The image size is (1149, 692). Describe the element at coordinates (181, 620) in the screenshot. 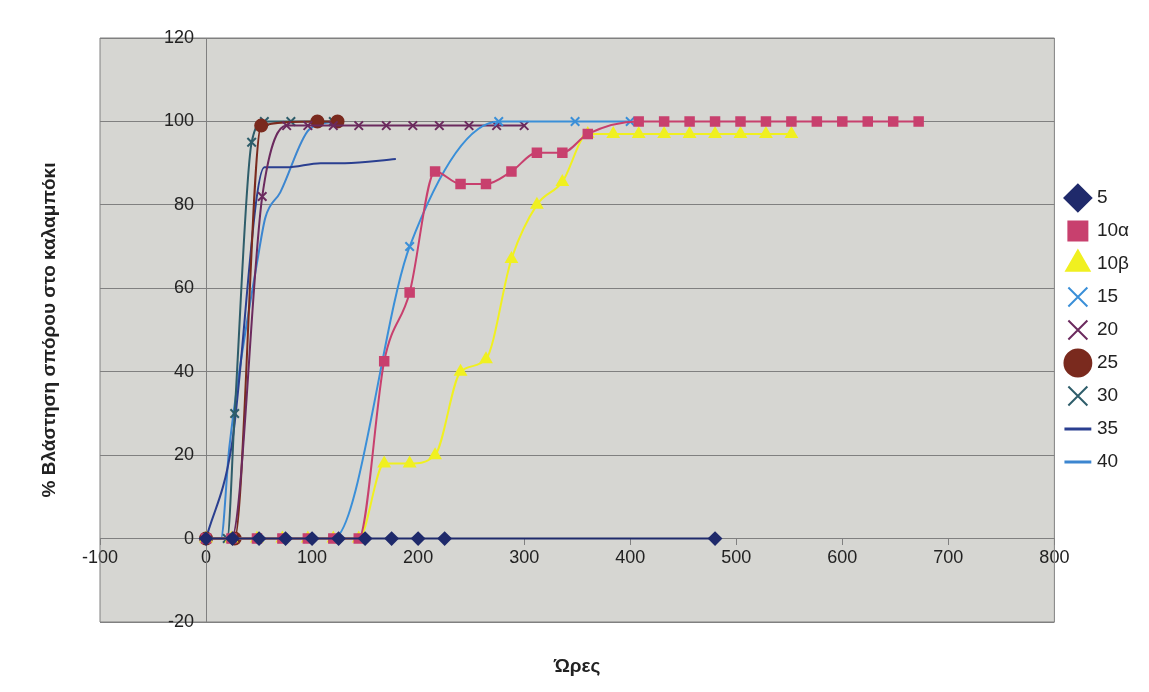

I see `y-tick-label: -20` at that location.